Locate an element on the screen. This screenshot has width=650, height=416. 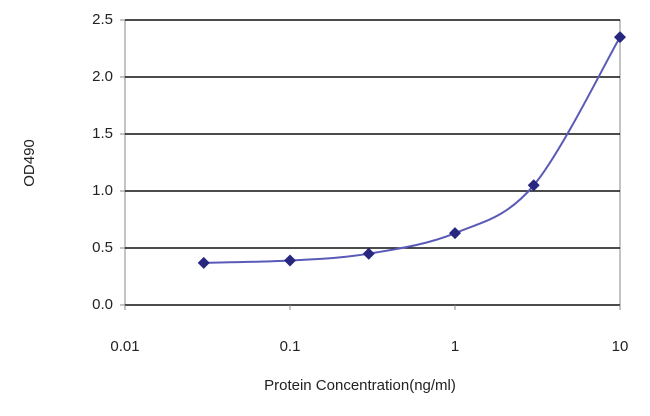
y-tick-label: 1.0 is located at coordinates (102, 190).